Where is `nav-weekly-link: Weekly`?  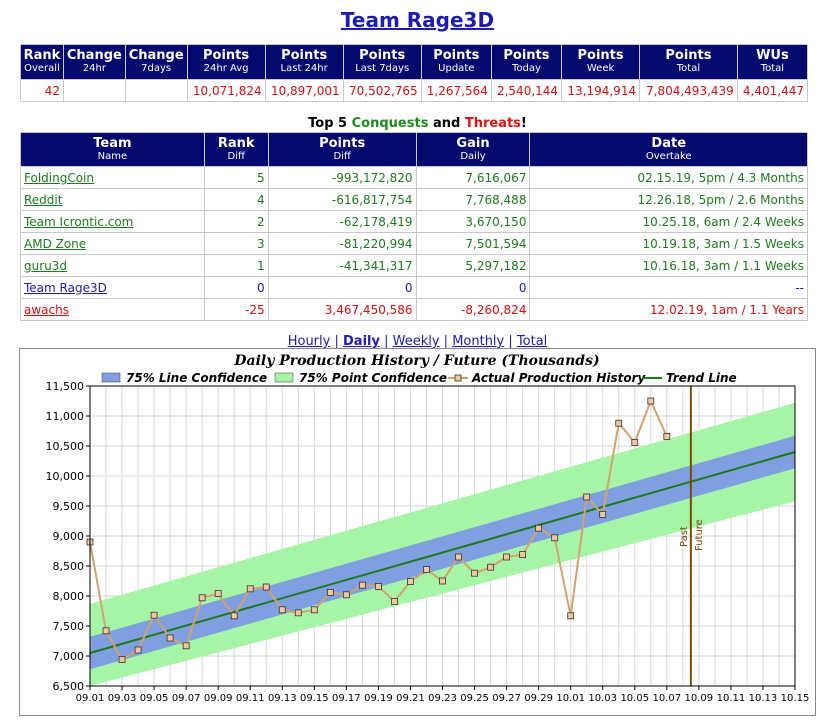
nav-weekly-link: Weekly is located at coordinates (416, 341).